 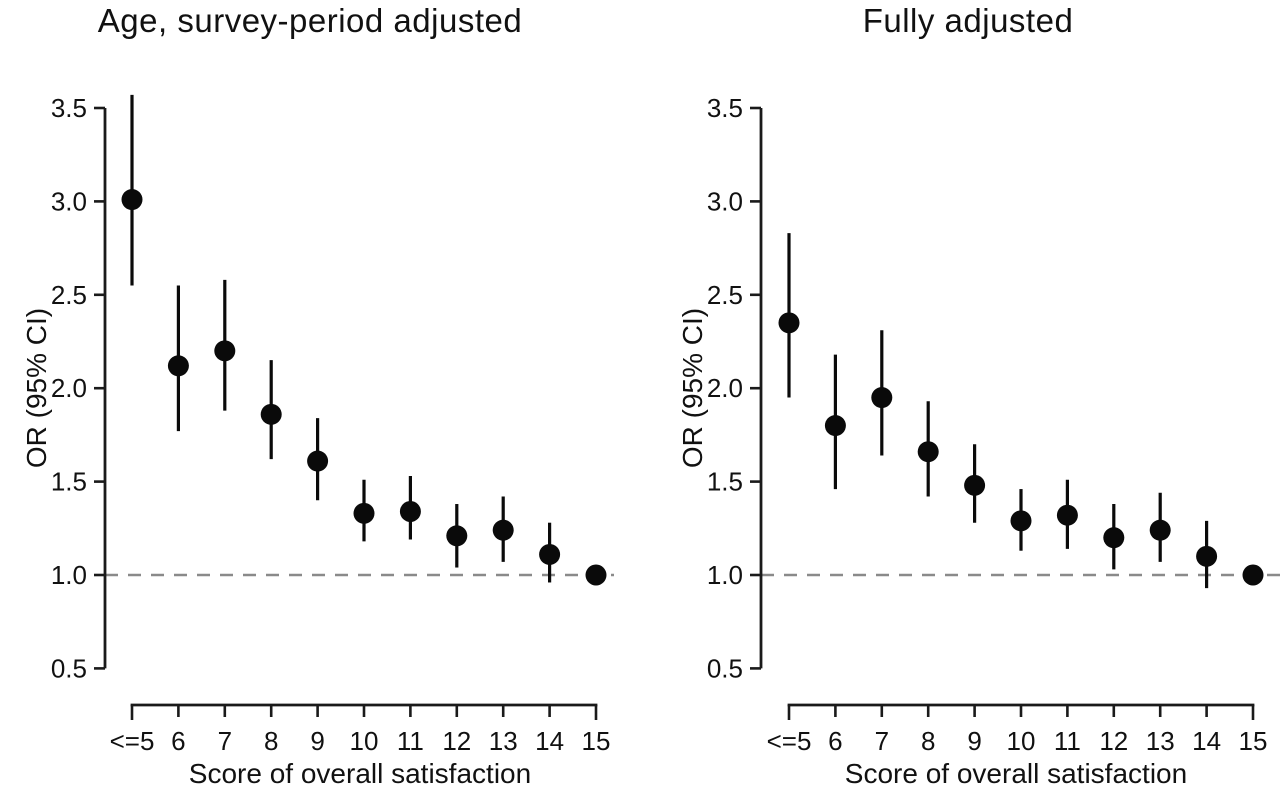 I want to click on right-panel-title: Fully adjusted, so click(x=968, y=20).